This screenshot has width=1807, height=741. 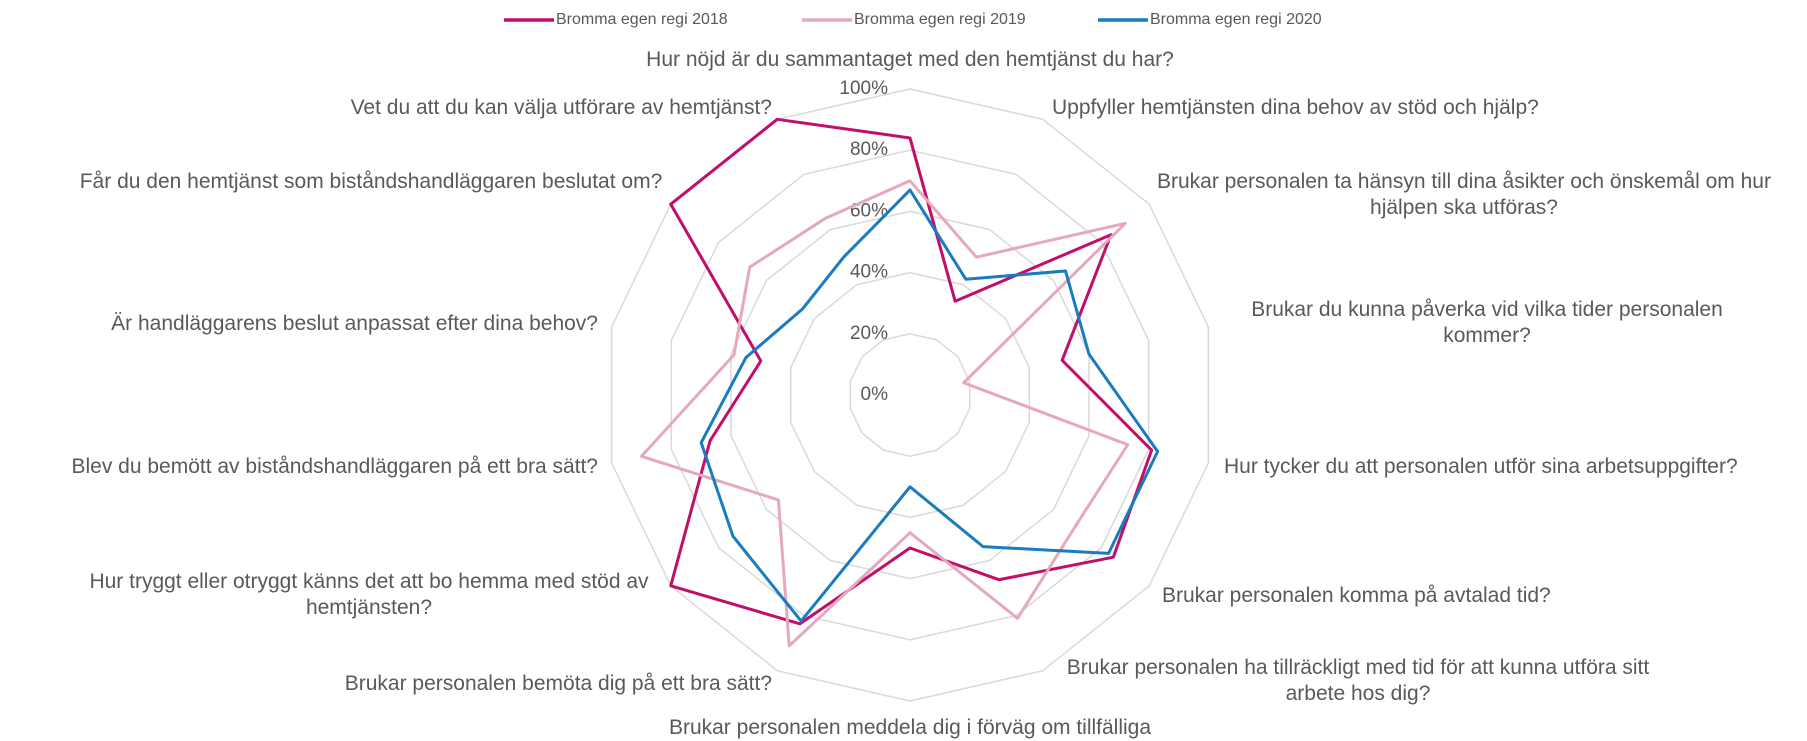 What do you see at coordinates (940, 19) in the screenshot?
I see `legend-label: Bromma egen regi 2019` at bounding box center [940, 19].